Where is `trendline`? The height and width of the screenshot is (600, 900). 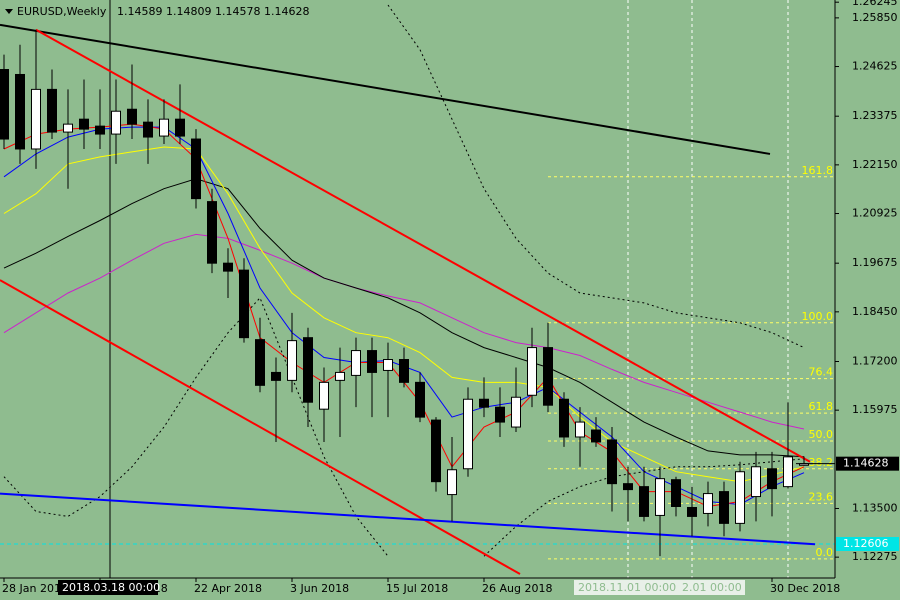 trendline is located at coordinates (408, 519).